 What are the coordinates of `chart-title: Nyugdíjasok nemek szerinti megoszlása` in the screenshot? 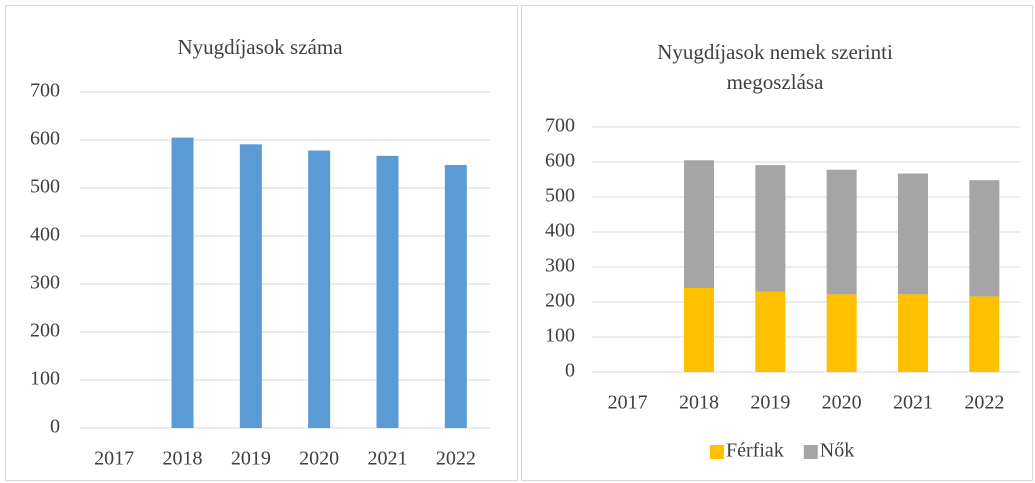 It's located at (775, 67).